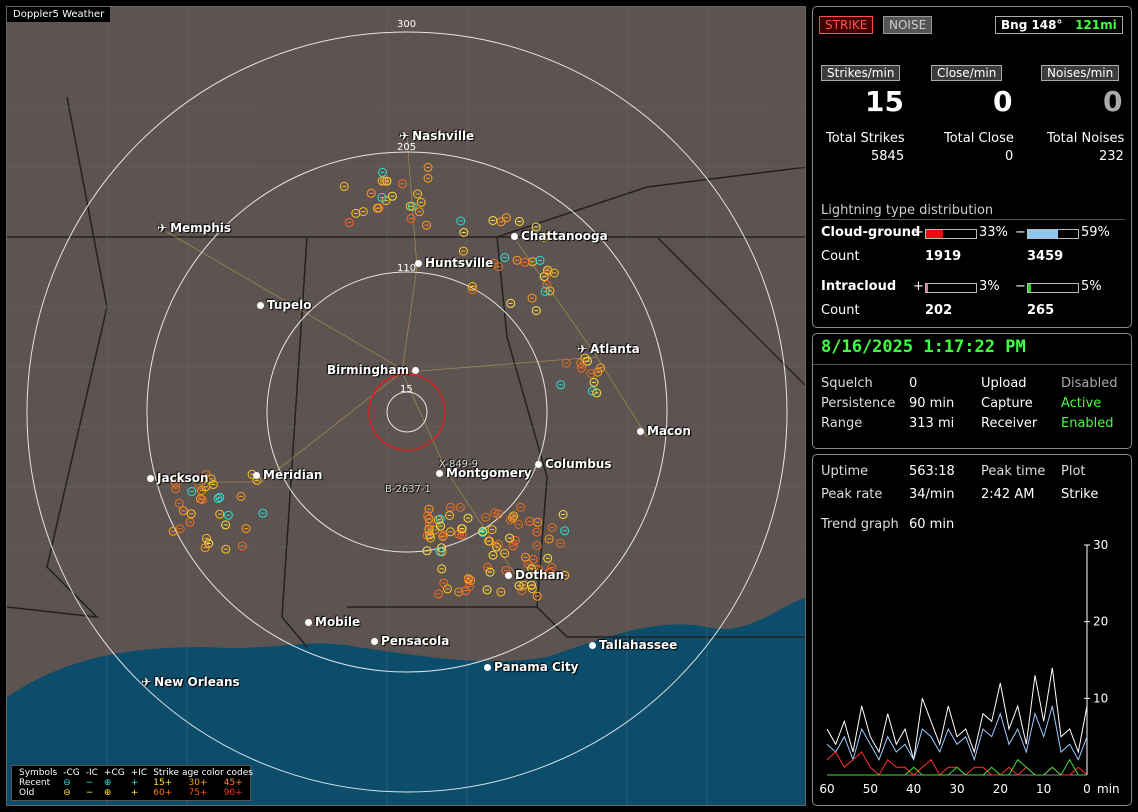  Describe the element at coordinates (1043, 789) in the screenshot. I see `x-tick-label: 10` at that location.